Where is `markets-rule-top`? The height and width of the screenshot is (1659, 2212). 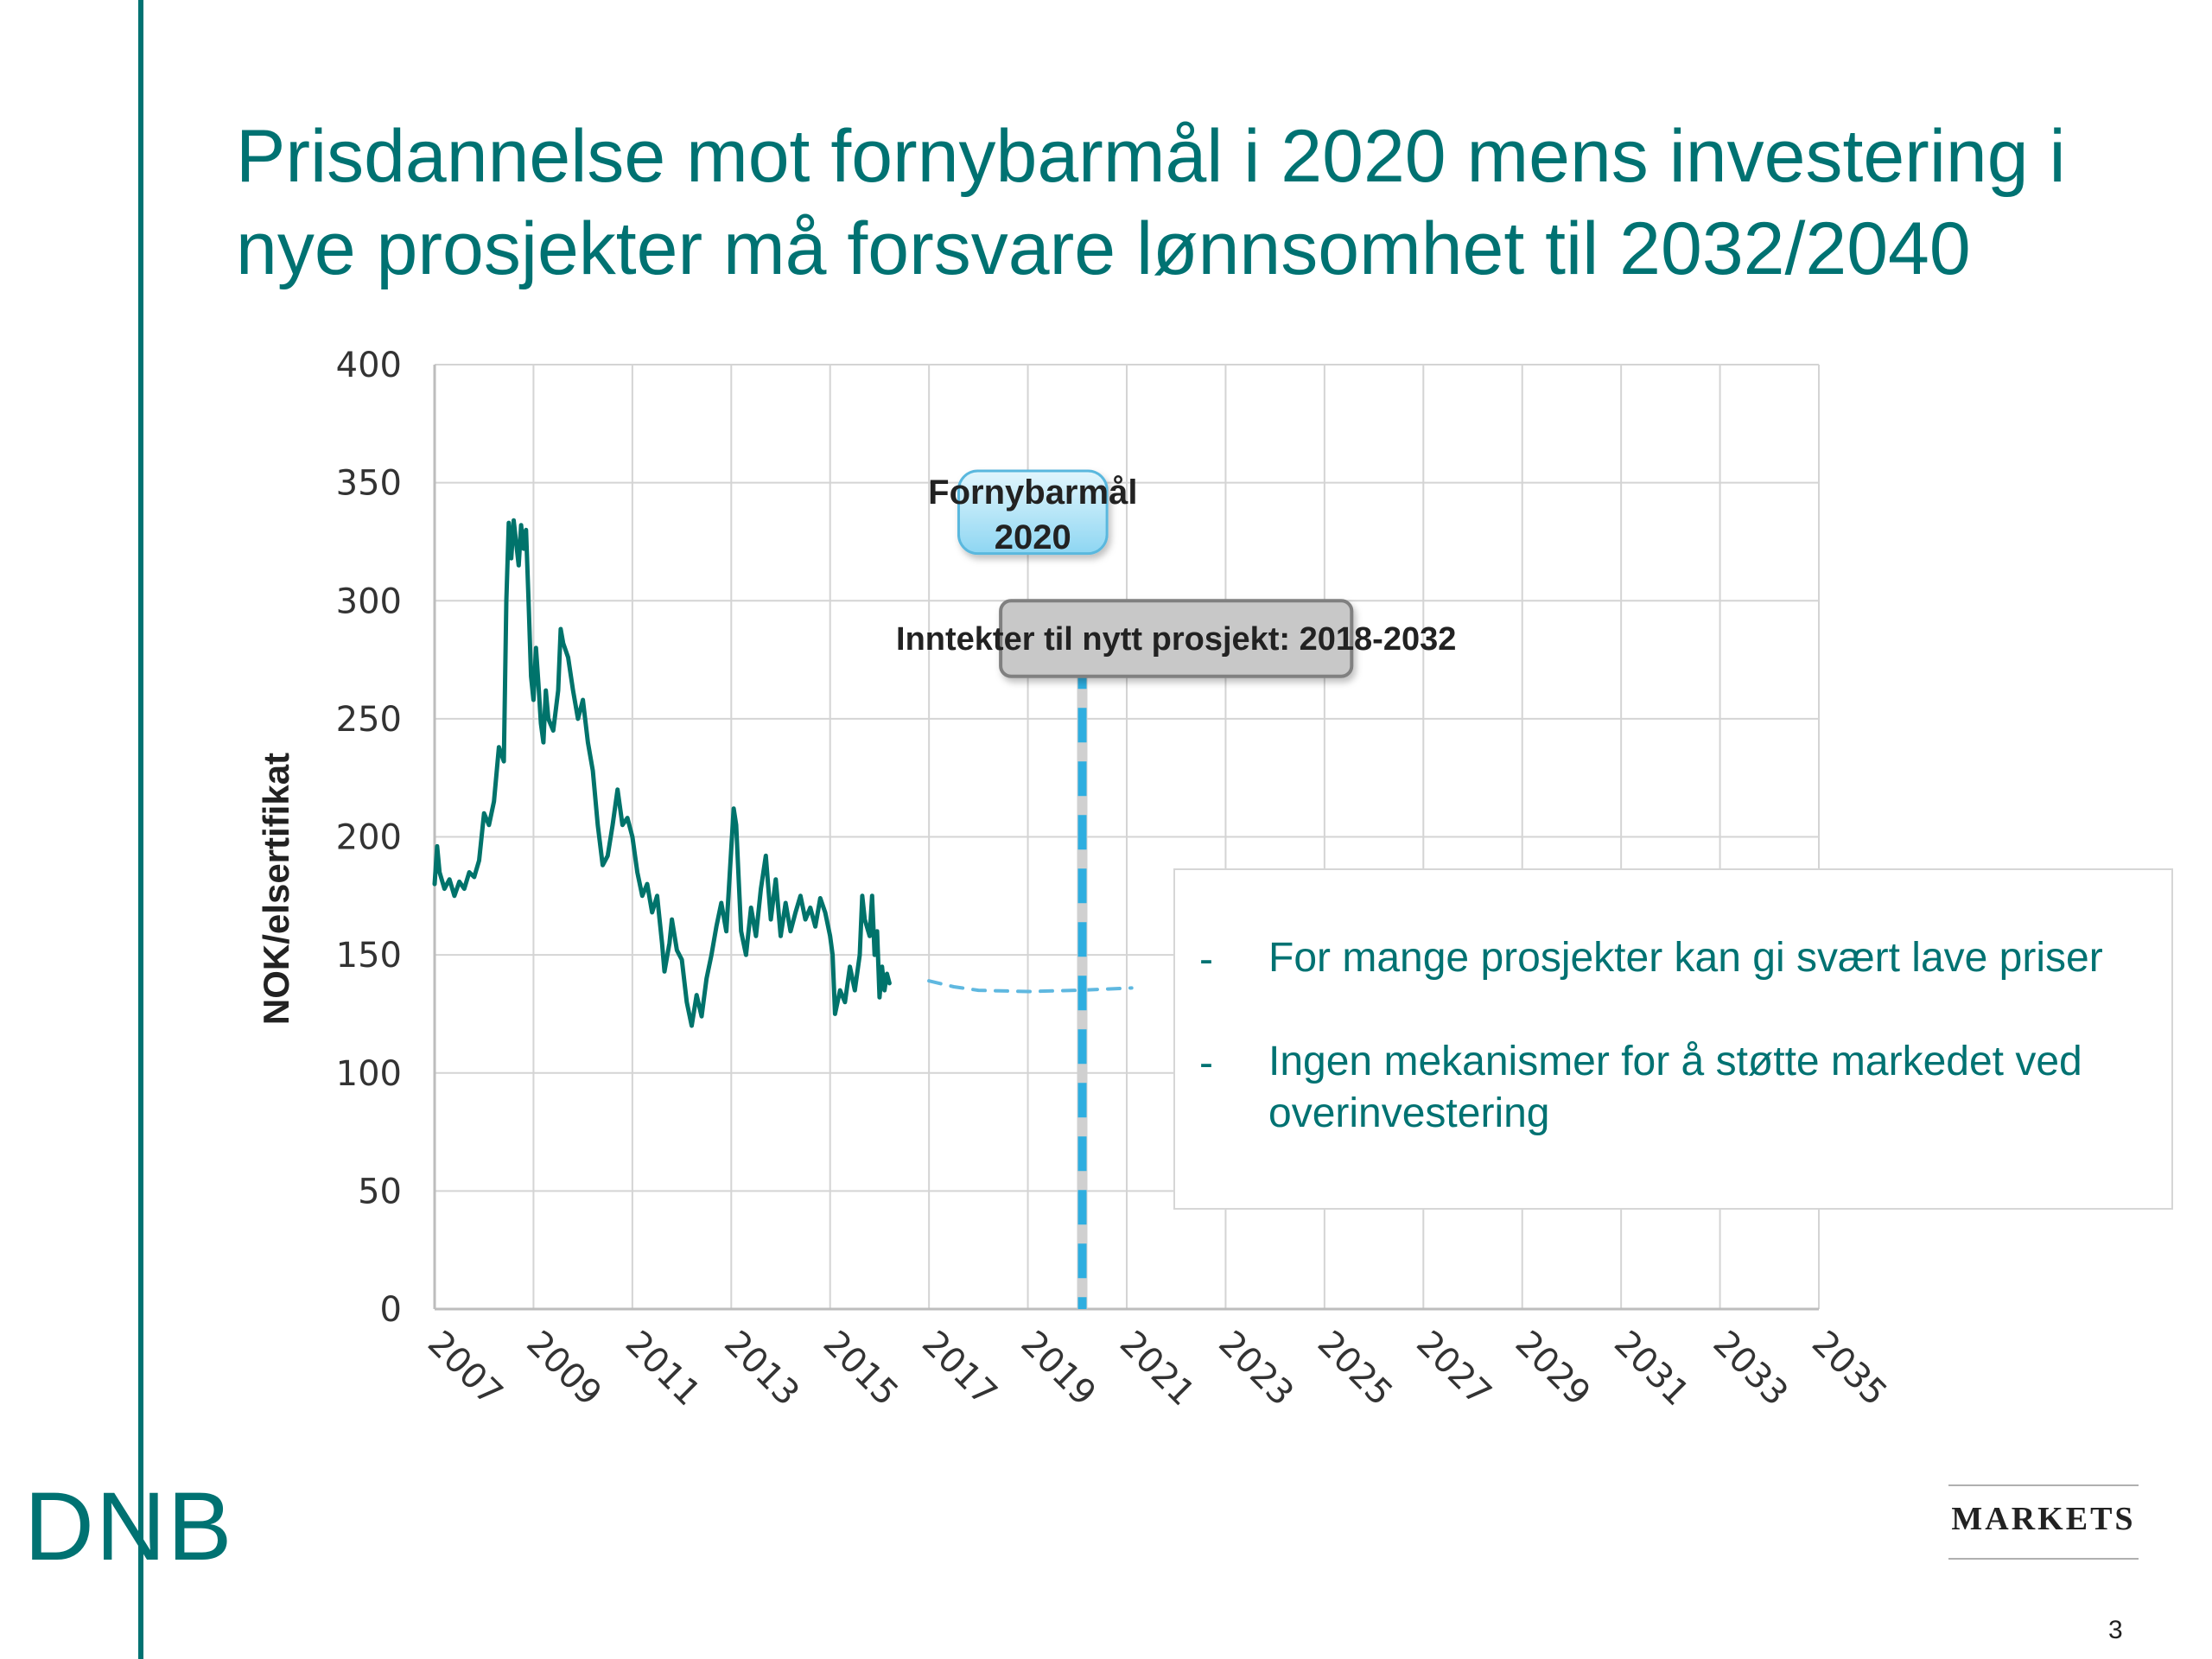
markets-rule-top is located at coordinates (2043, 1485).